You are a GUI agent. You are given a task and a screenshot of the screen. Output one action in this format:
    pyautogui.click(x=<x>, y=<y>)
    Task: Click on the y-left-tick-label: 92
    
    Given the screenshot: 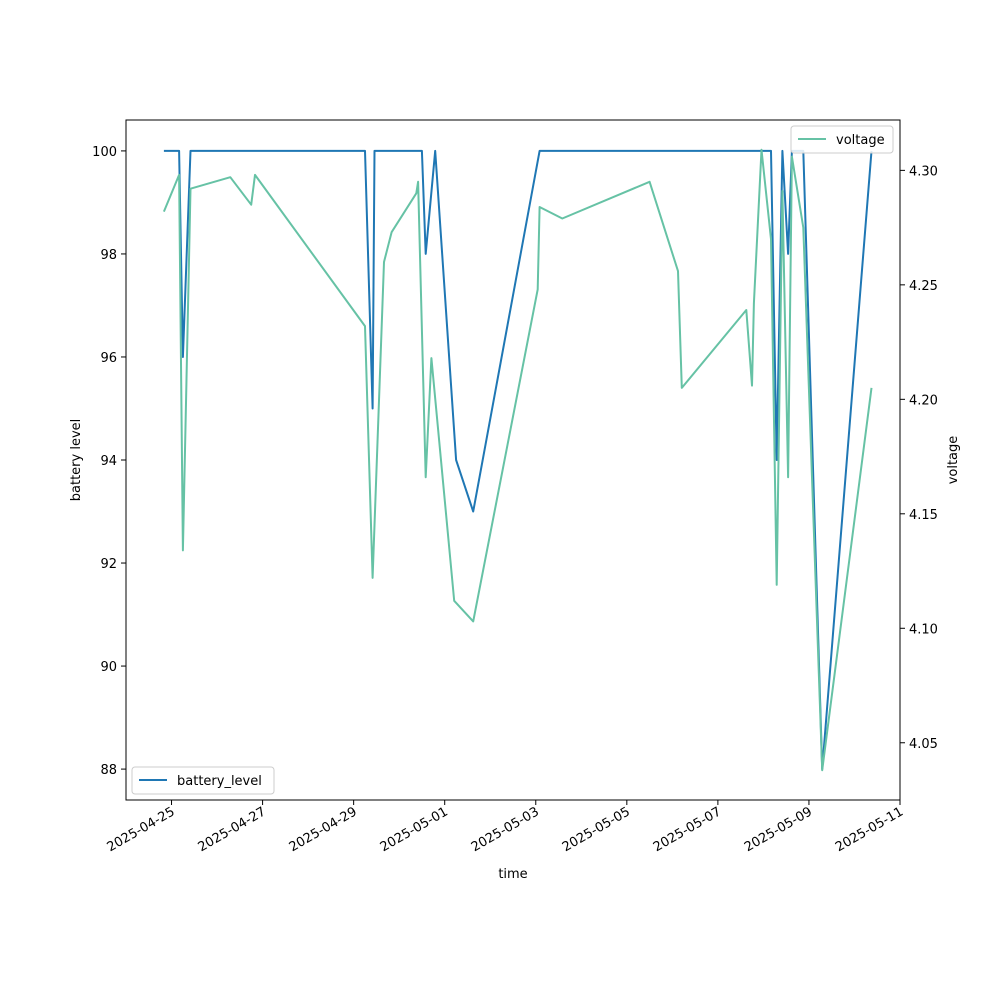 What is the action you would take?
    pyautogui.click(x=108, y=564)
    